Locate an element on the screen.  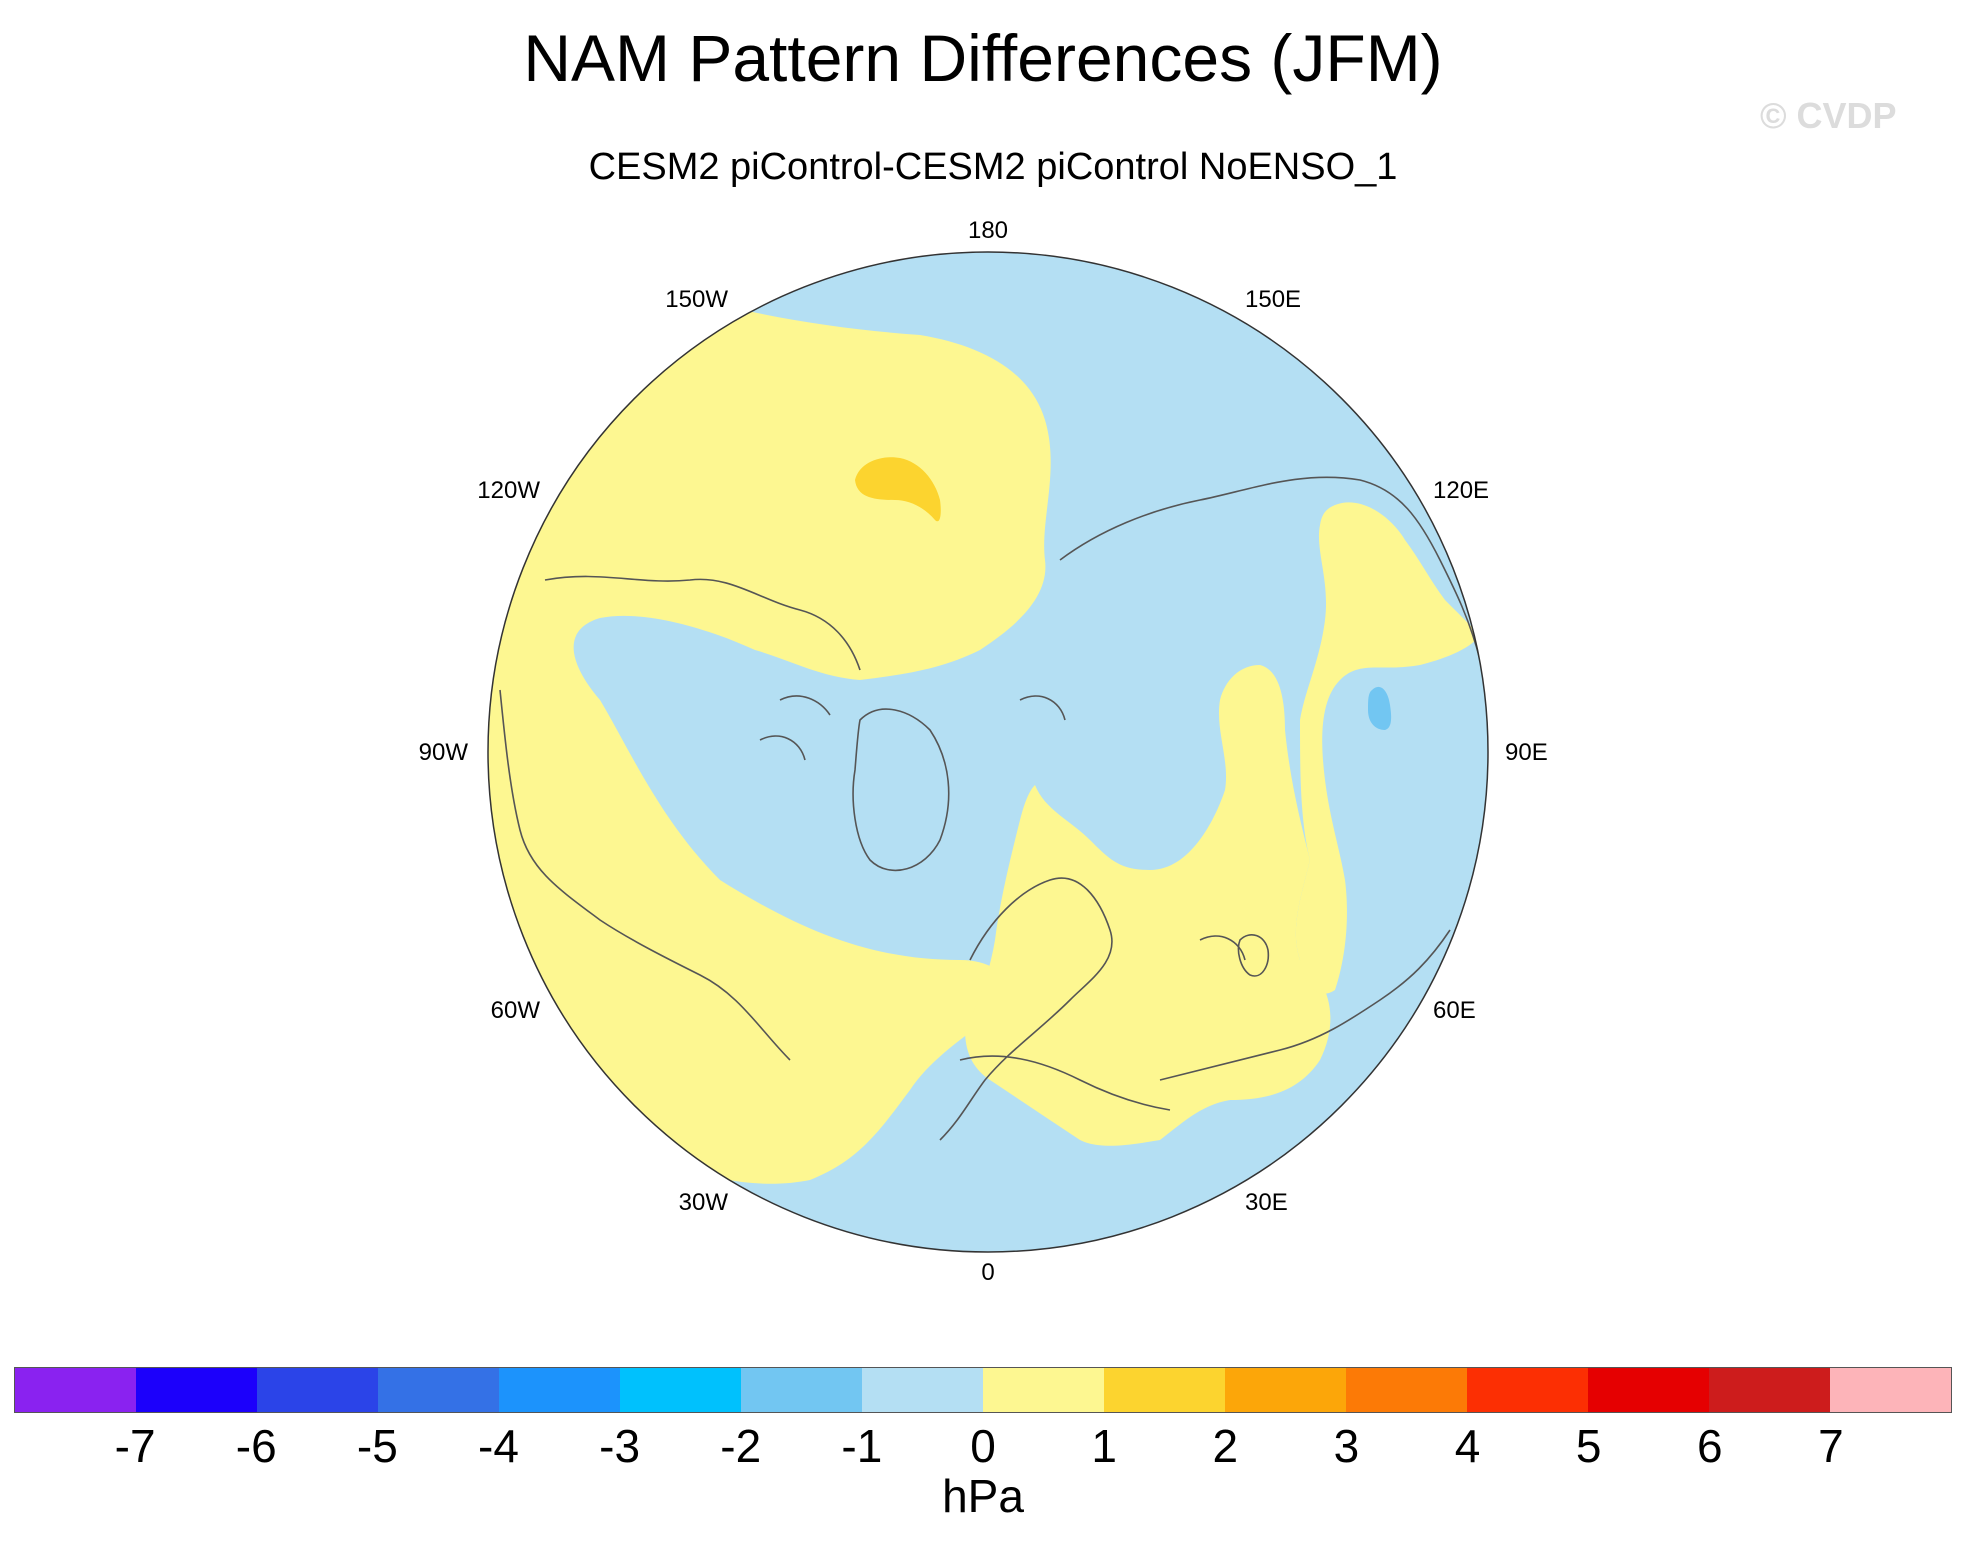
colorbar-tick-label: -5 is located at coordinates (377, 1446).